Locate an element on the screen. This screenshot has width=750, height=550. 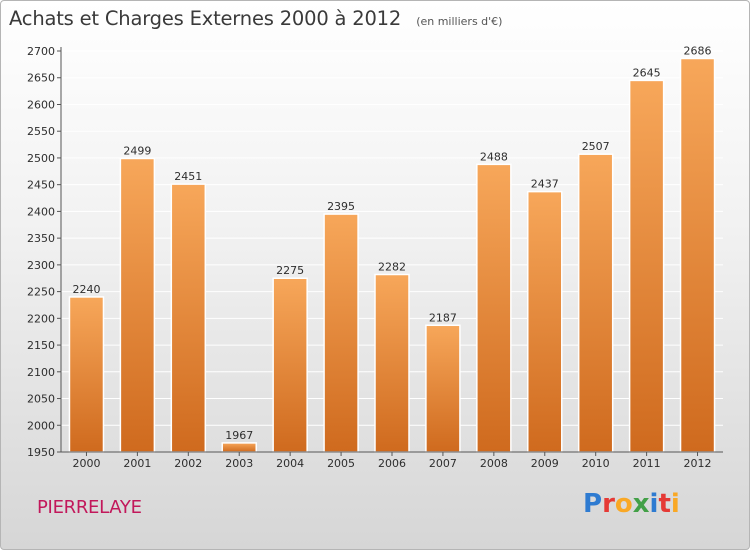
logo-letter: r is located at coordinates (608, 504).